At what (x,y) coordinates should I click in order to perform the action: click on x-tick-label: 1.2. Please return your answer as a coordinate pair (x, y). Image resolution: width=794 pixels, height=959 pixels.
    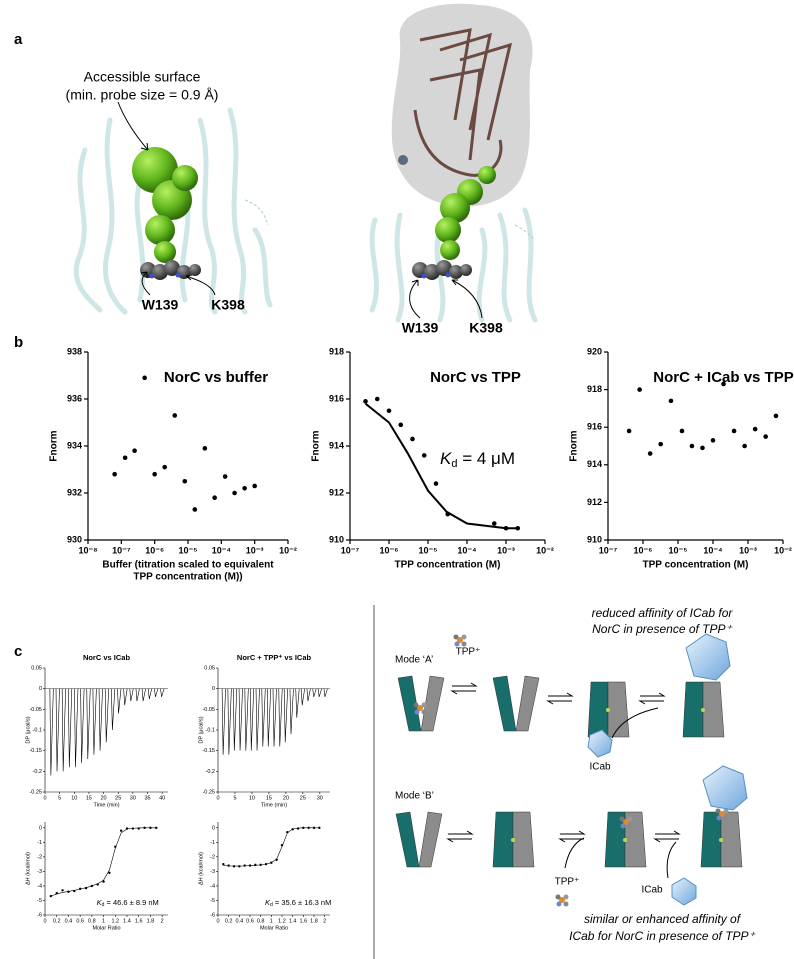
    Looking at the image, I should click on (115, 921).